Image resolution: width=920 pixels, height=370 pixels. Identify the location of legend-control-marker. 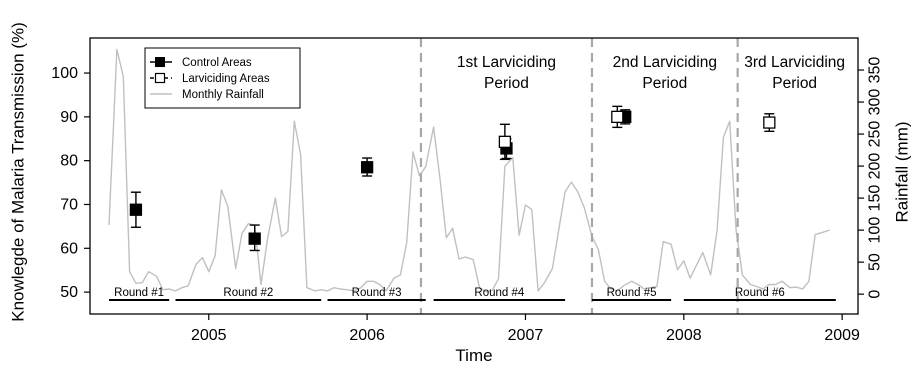
(160, 62).